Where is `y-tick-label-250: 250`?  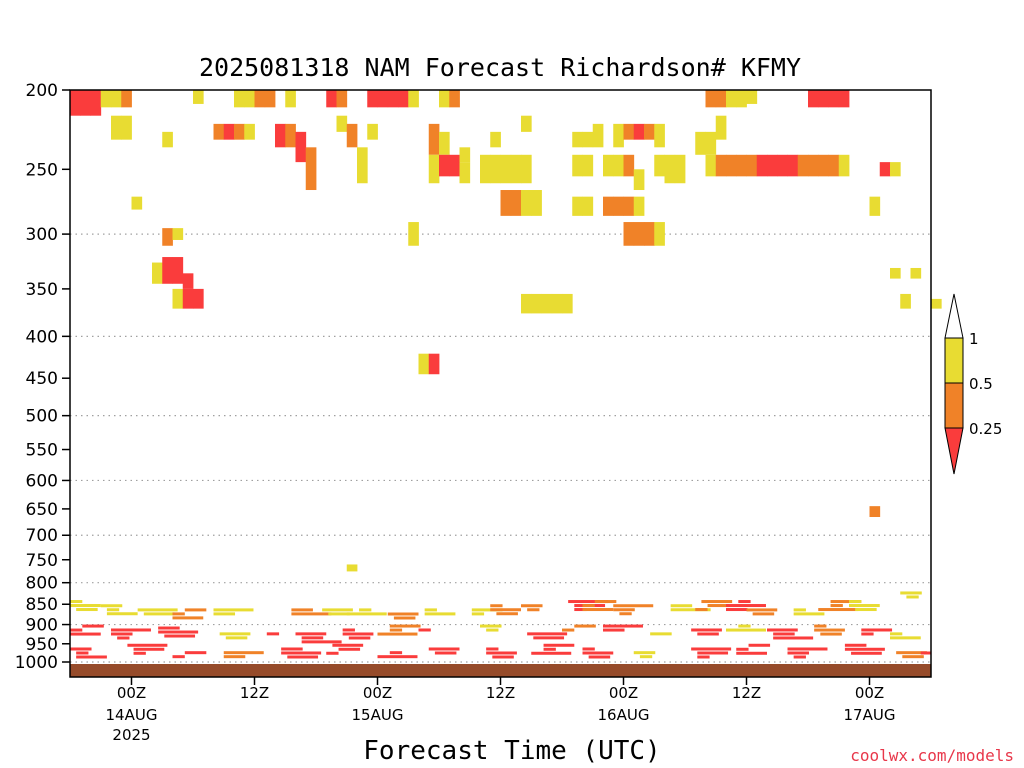 y-tick-label-250: 250 is located at coordinates (42, 170).